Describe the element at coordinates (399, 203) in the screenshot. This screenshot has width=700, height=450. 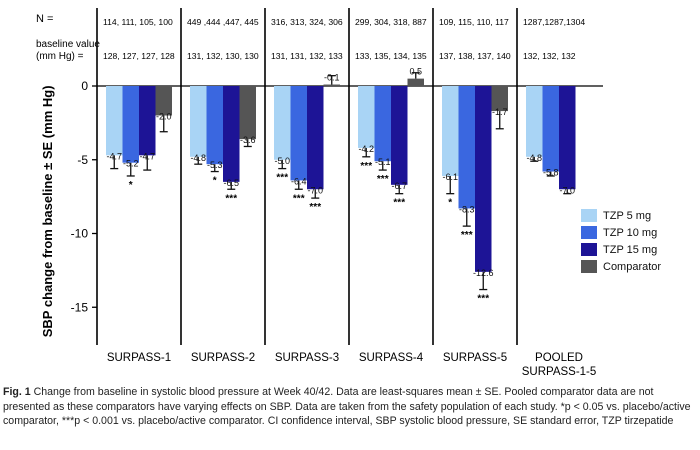
I see `sig-marker-3-2: ***` at that location.